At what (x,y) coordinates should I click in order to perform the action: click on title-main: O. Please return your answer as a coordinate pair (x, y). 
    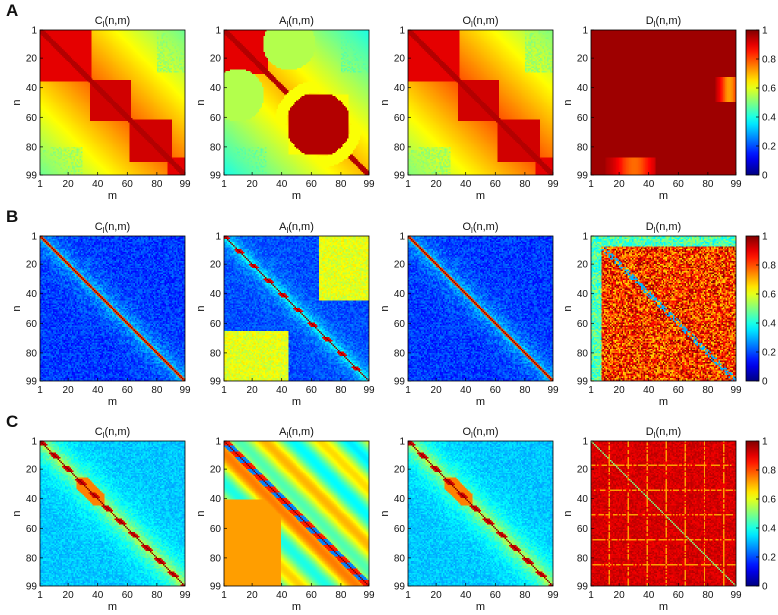
    Looking at the image, I should click on (466, 21).